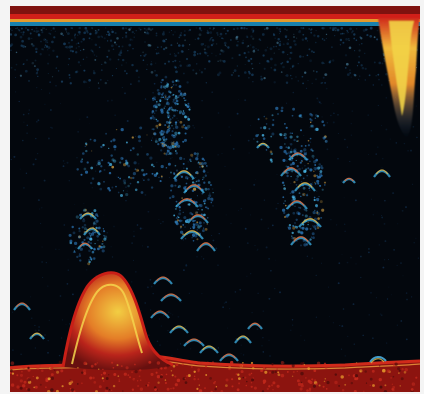  Describe the element at coordinates (378, 360) in the screenshot. I see `bottom-right-fish` at that location.